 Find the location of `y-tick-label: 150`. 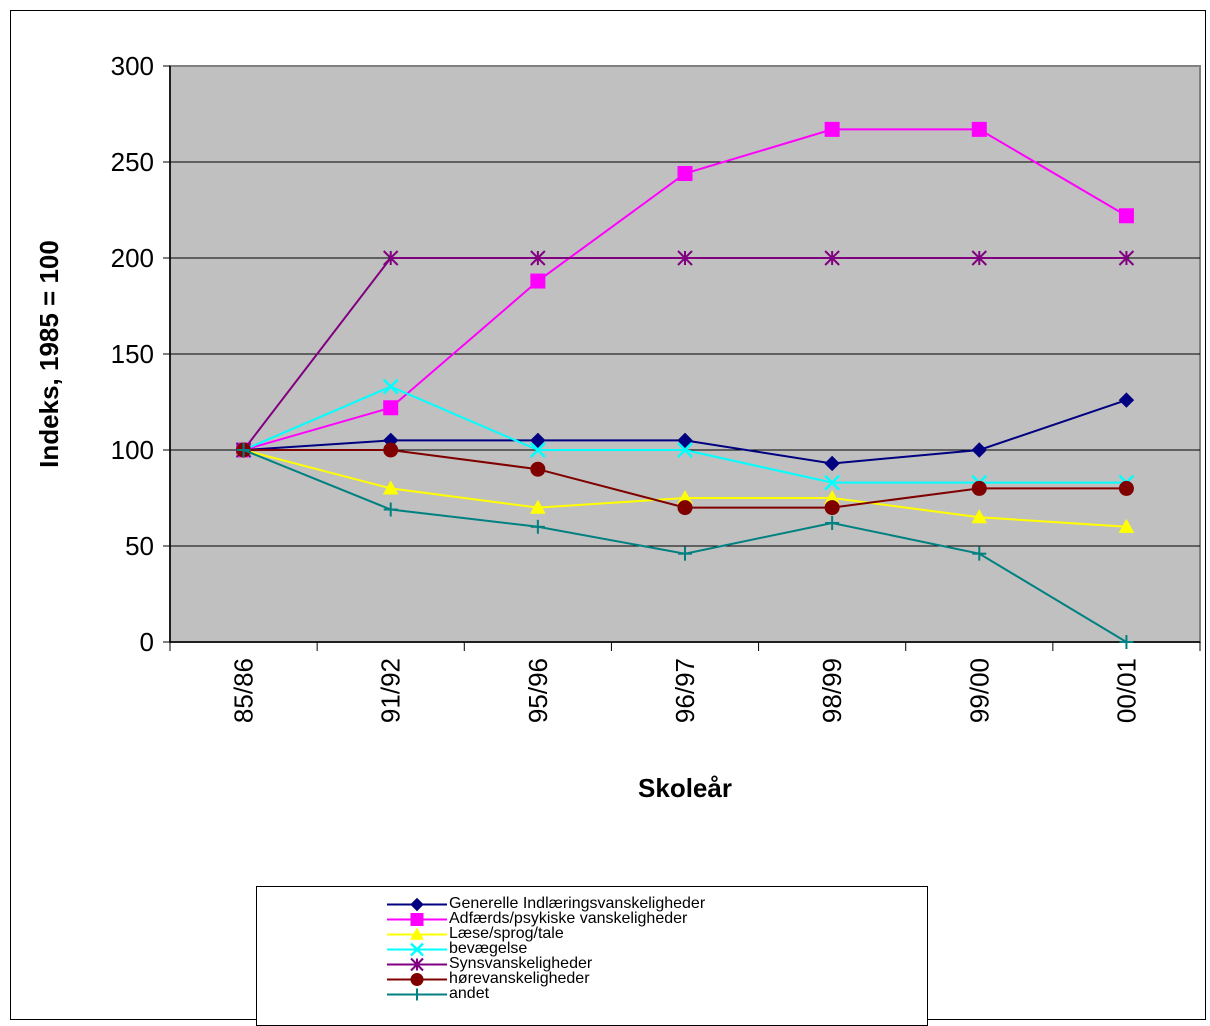

y-tick-label: 150 is located at coordinates (132, 354).